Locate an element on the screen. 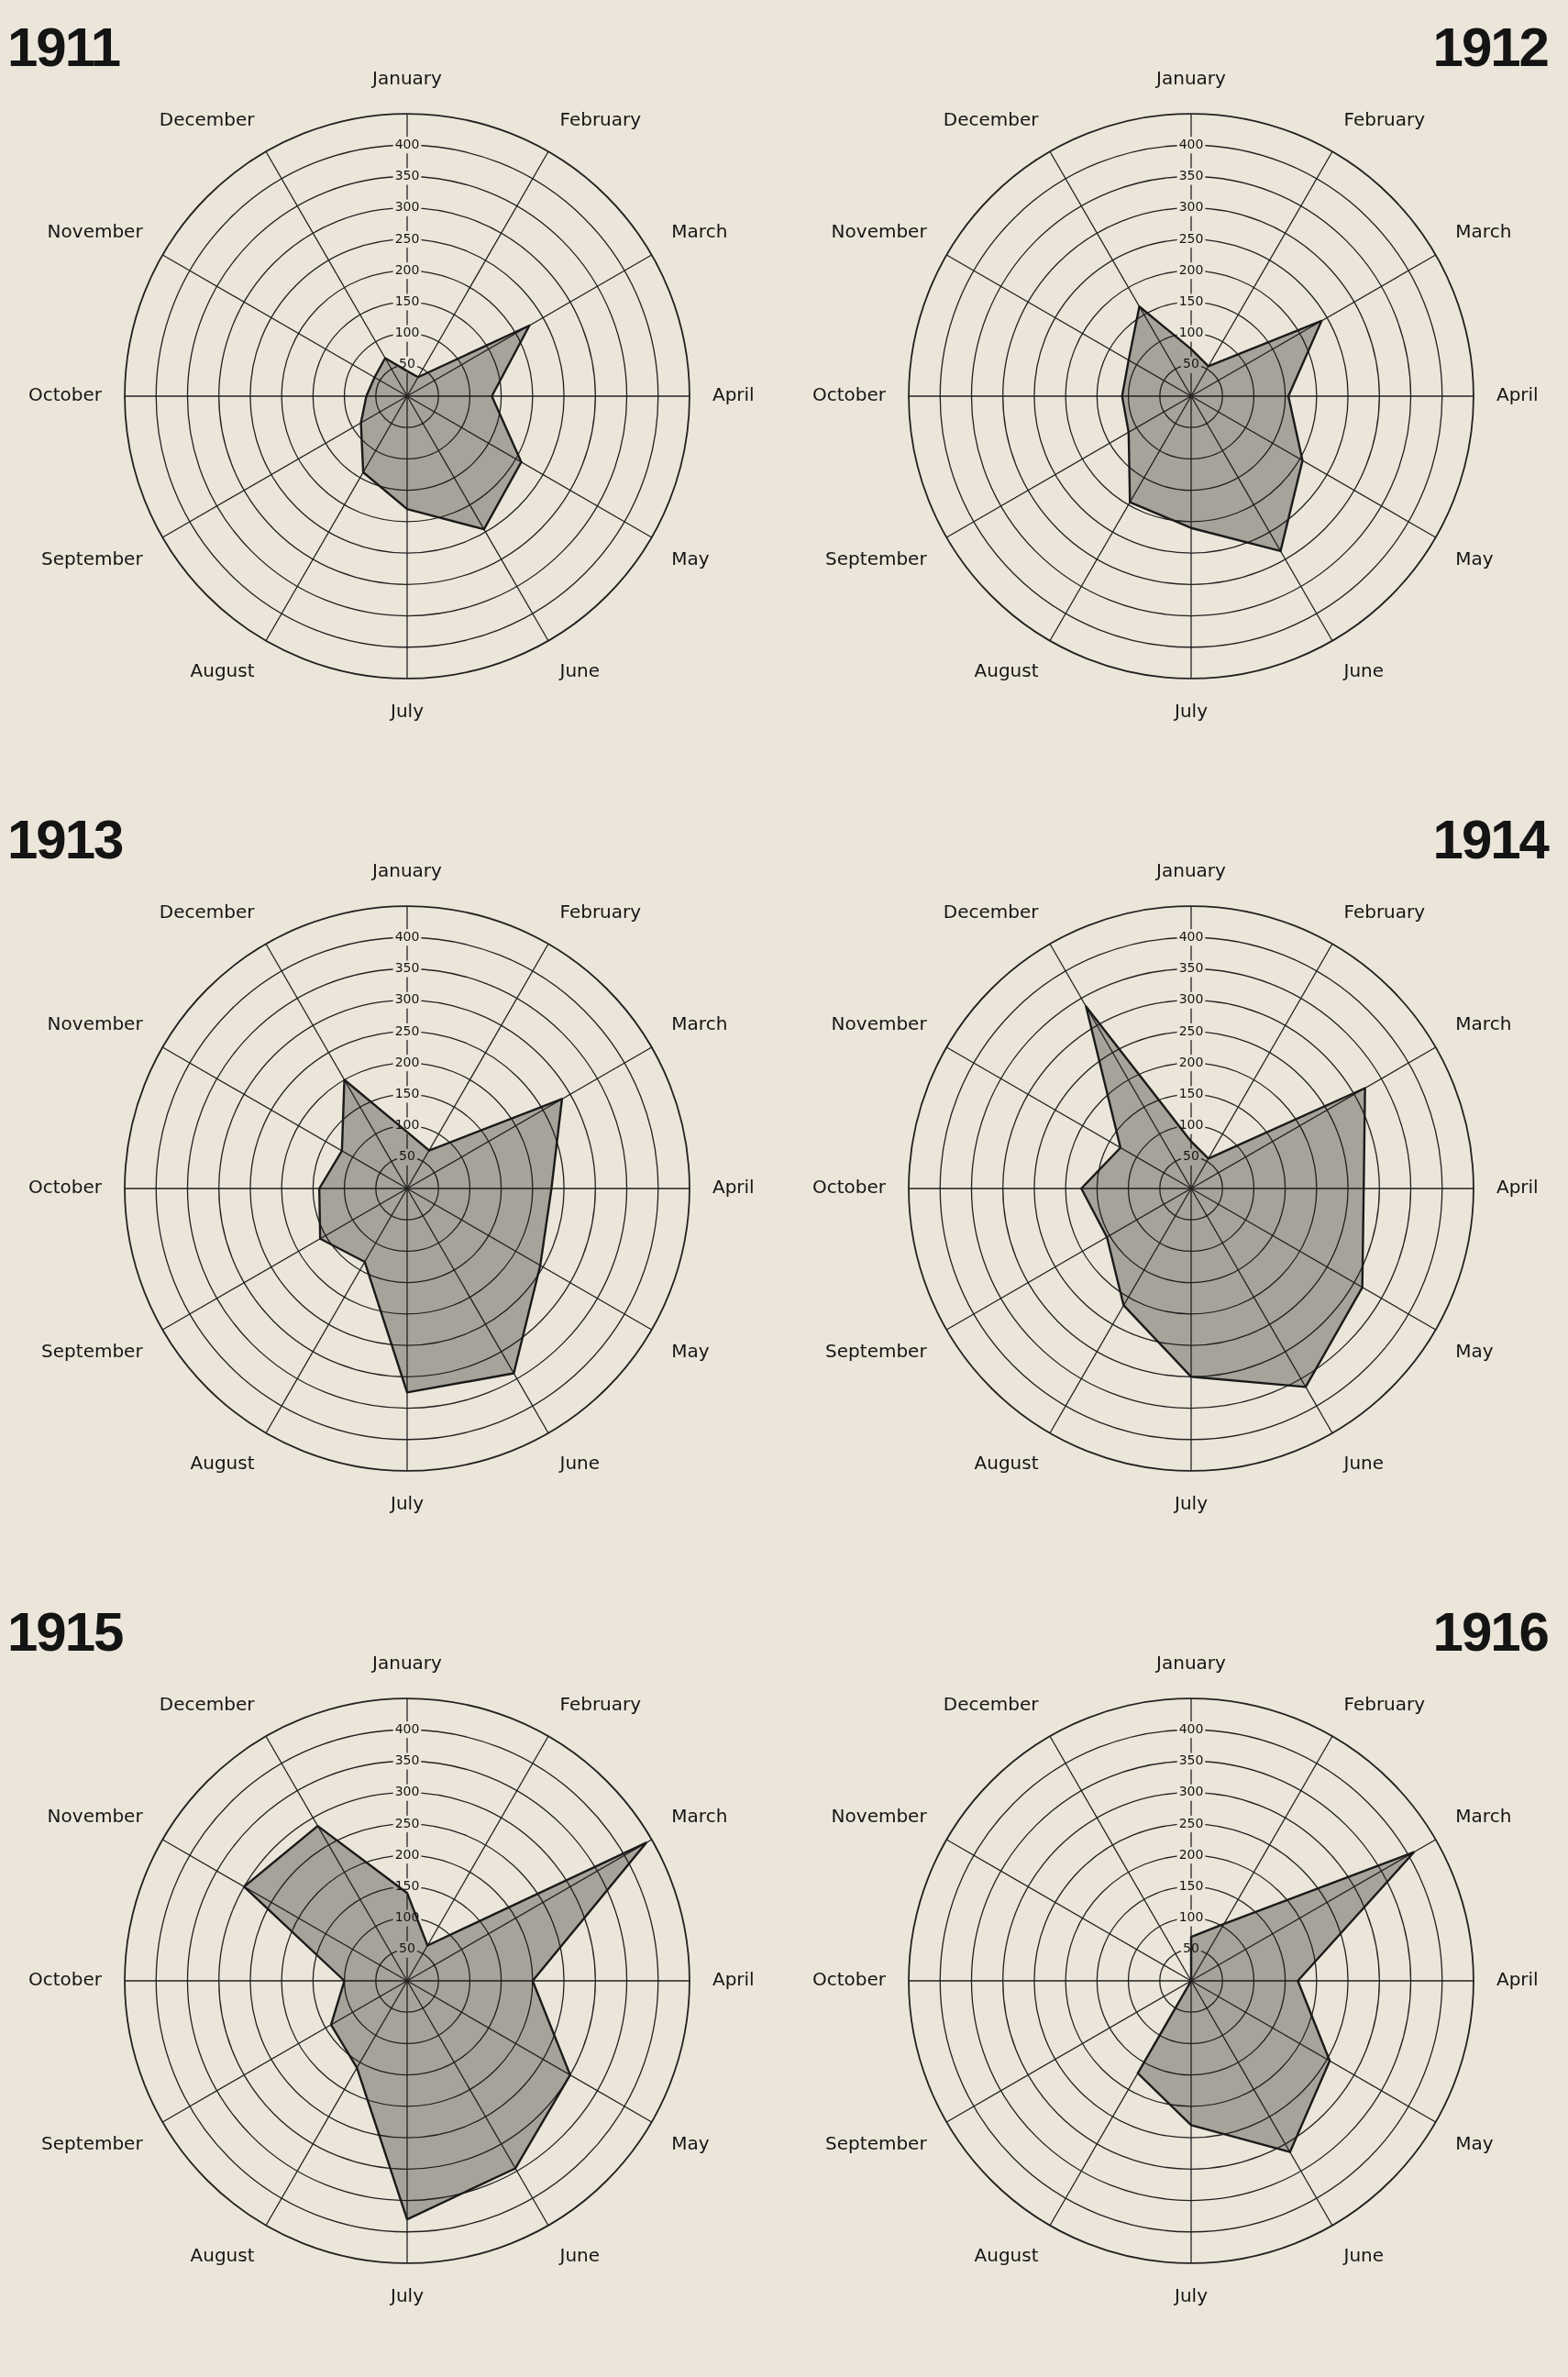 This screenshot has width=1568, height=2377. chart-title: 1911 is located at coordinates (64, 47).